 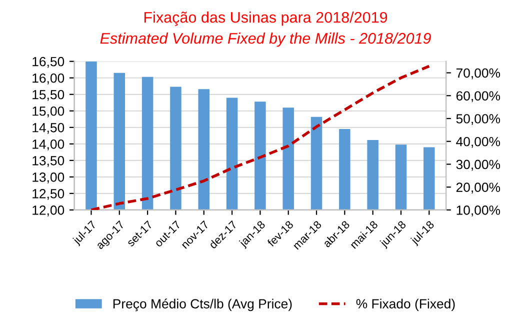 What do you see at coordinates (265, 39) in the screenshot?
I see `chart-subtitle: Estimated Volume Fixed by the Mills - 2018/2019` at bounding box center [265, 39].